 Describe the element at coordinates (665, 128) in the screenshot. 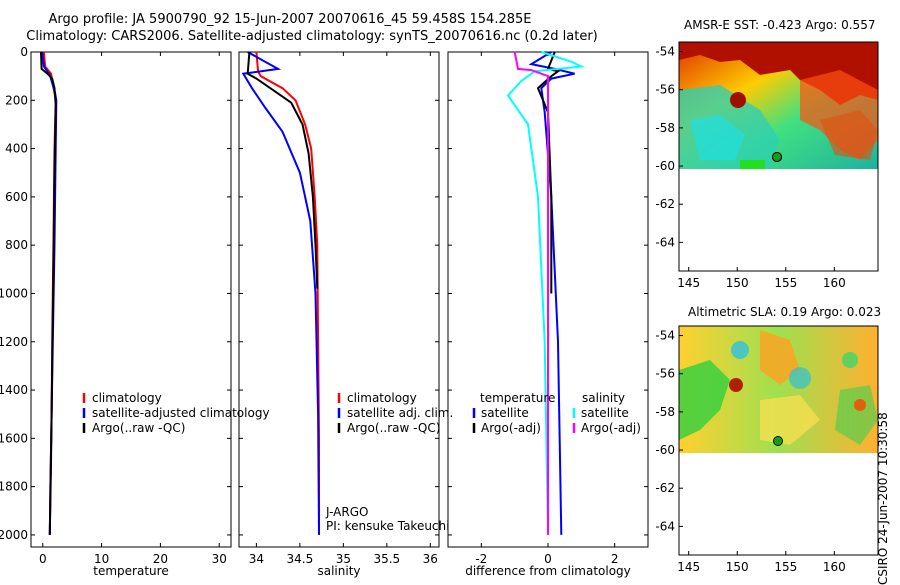

I see `sst_map-ytick-label: -58` at that location.